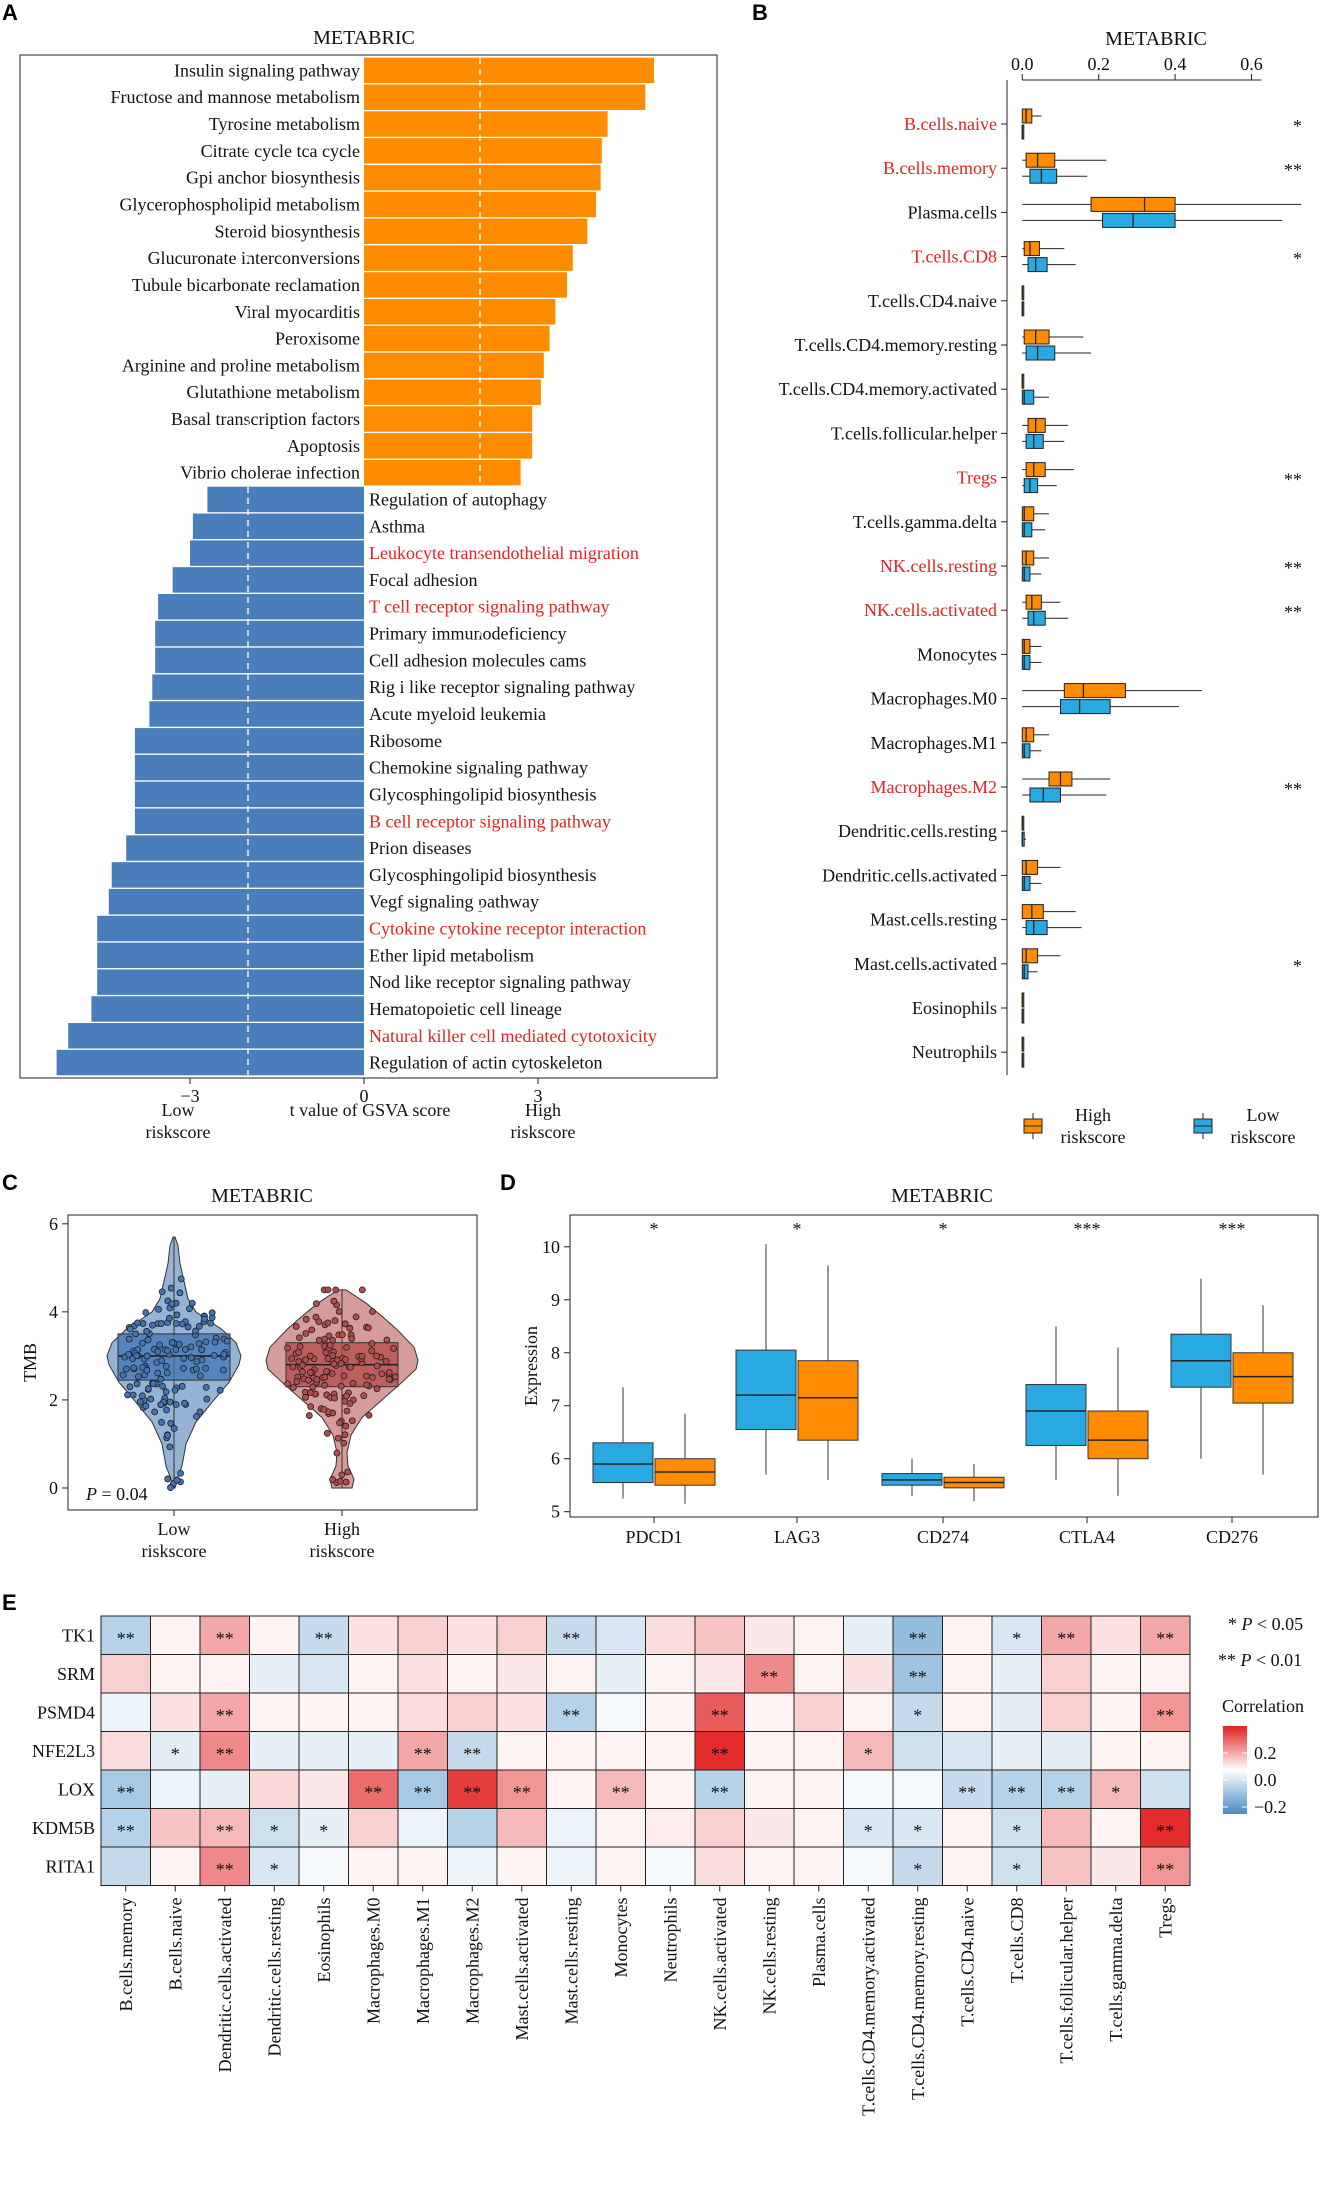  I want to click on legend-p001: ** P < 0.01, so click(1260, 1660).